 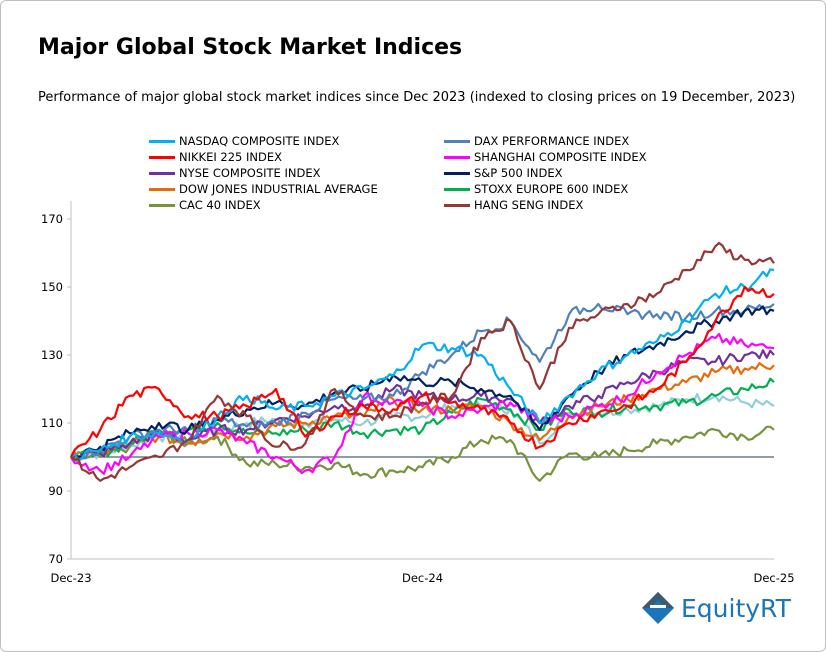 I want to click on y-tick-label: 170, so click(x=52, y=219).